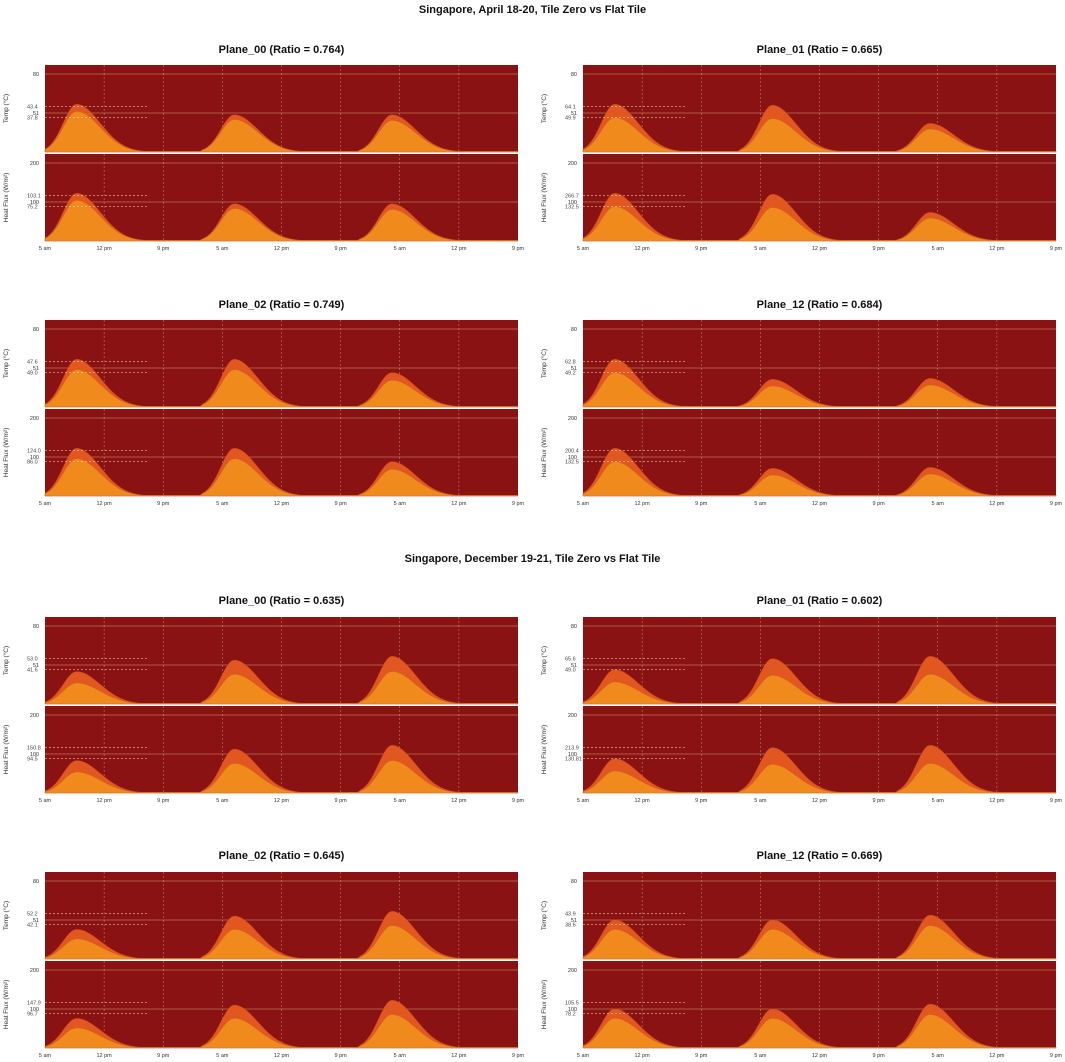 This screenshot has width=1065, height=1062. I want to click on panel-title: Plane_12 (Ratio = 0.669), so click(819, 856).